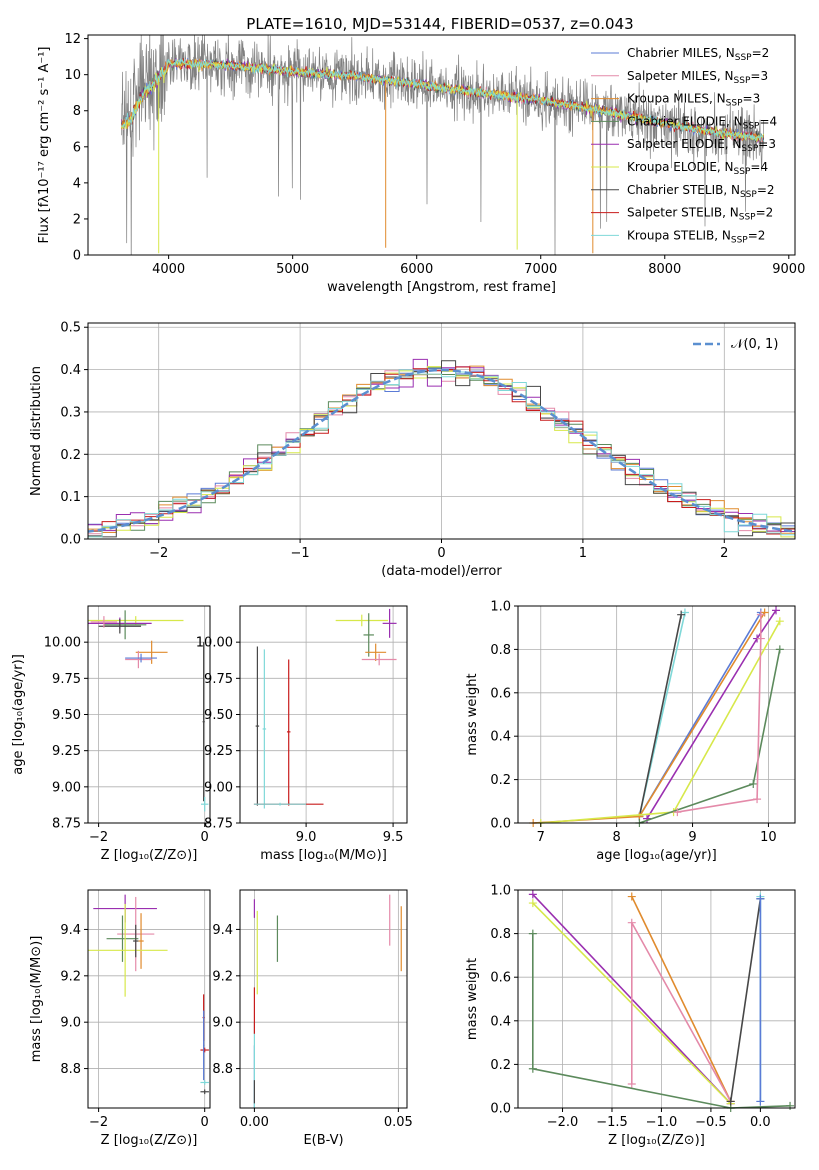 This screenshot has height=1170, width=819. I want to click on x-tick-label: 2, so click(724, 553).